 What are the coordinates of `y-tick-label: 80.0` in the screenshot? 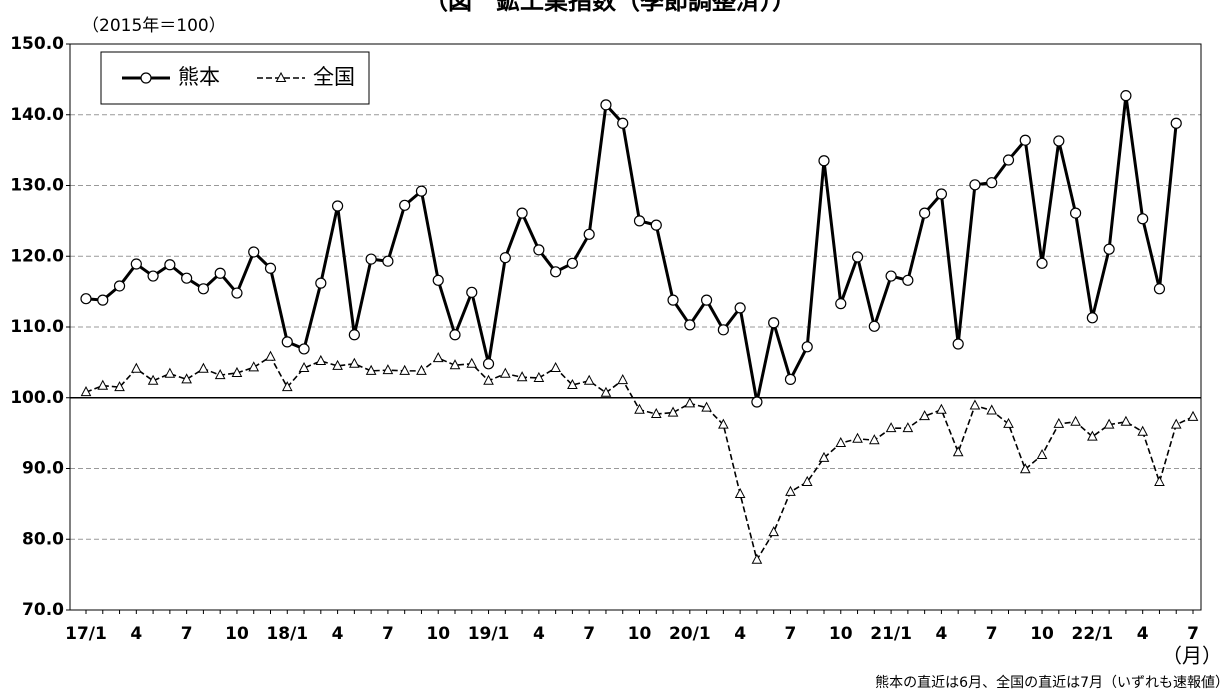 It's located at (43, 539).